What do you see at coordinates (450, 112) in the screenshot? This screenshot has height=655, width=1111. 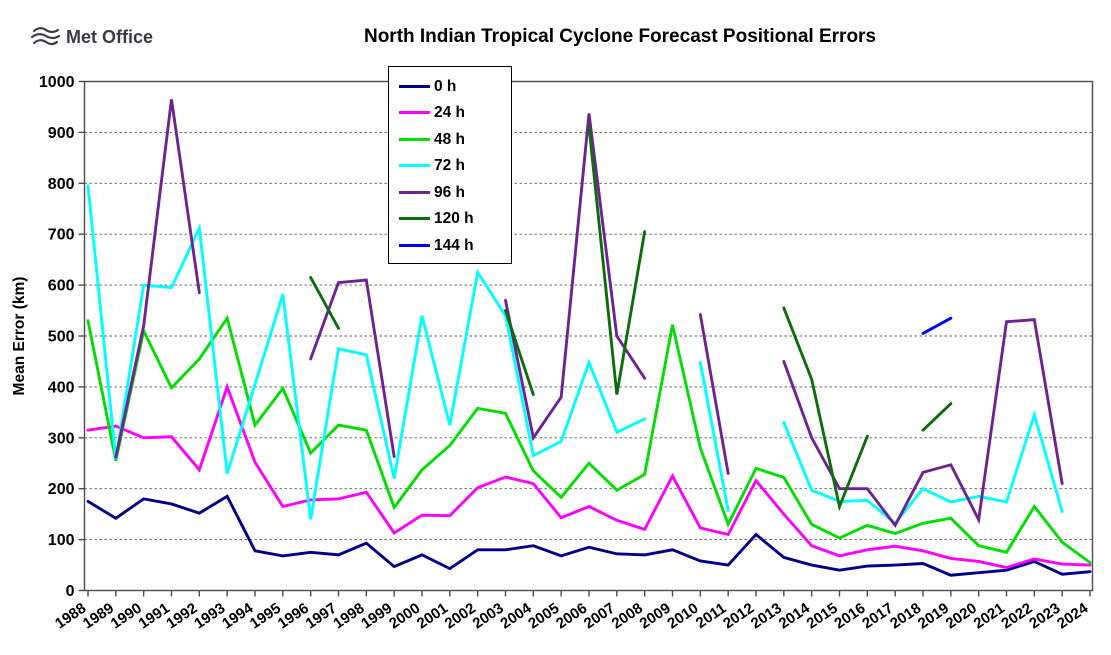 I see `legend-label-24h: 24 h` at bounding box center [450, 112].